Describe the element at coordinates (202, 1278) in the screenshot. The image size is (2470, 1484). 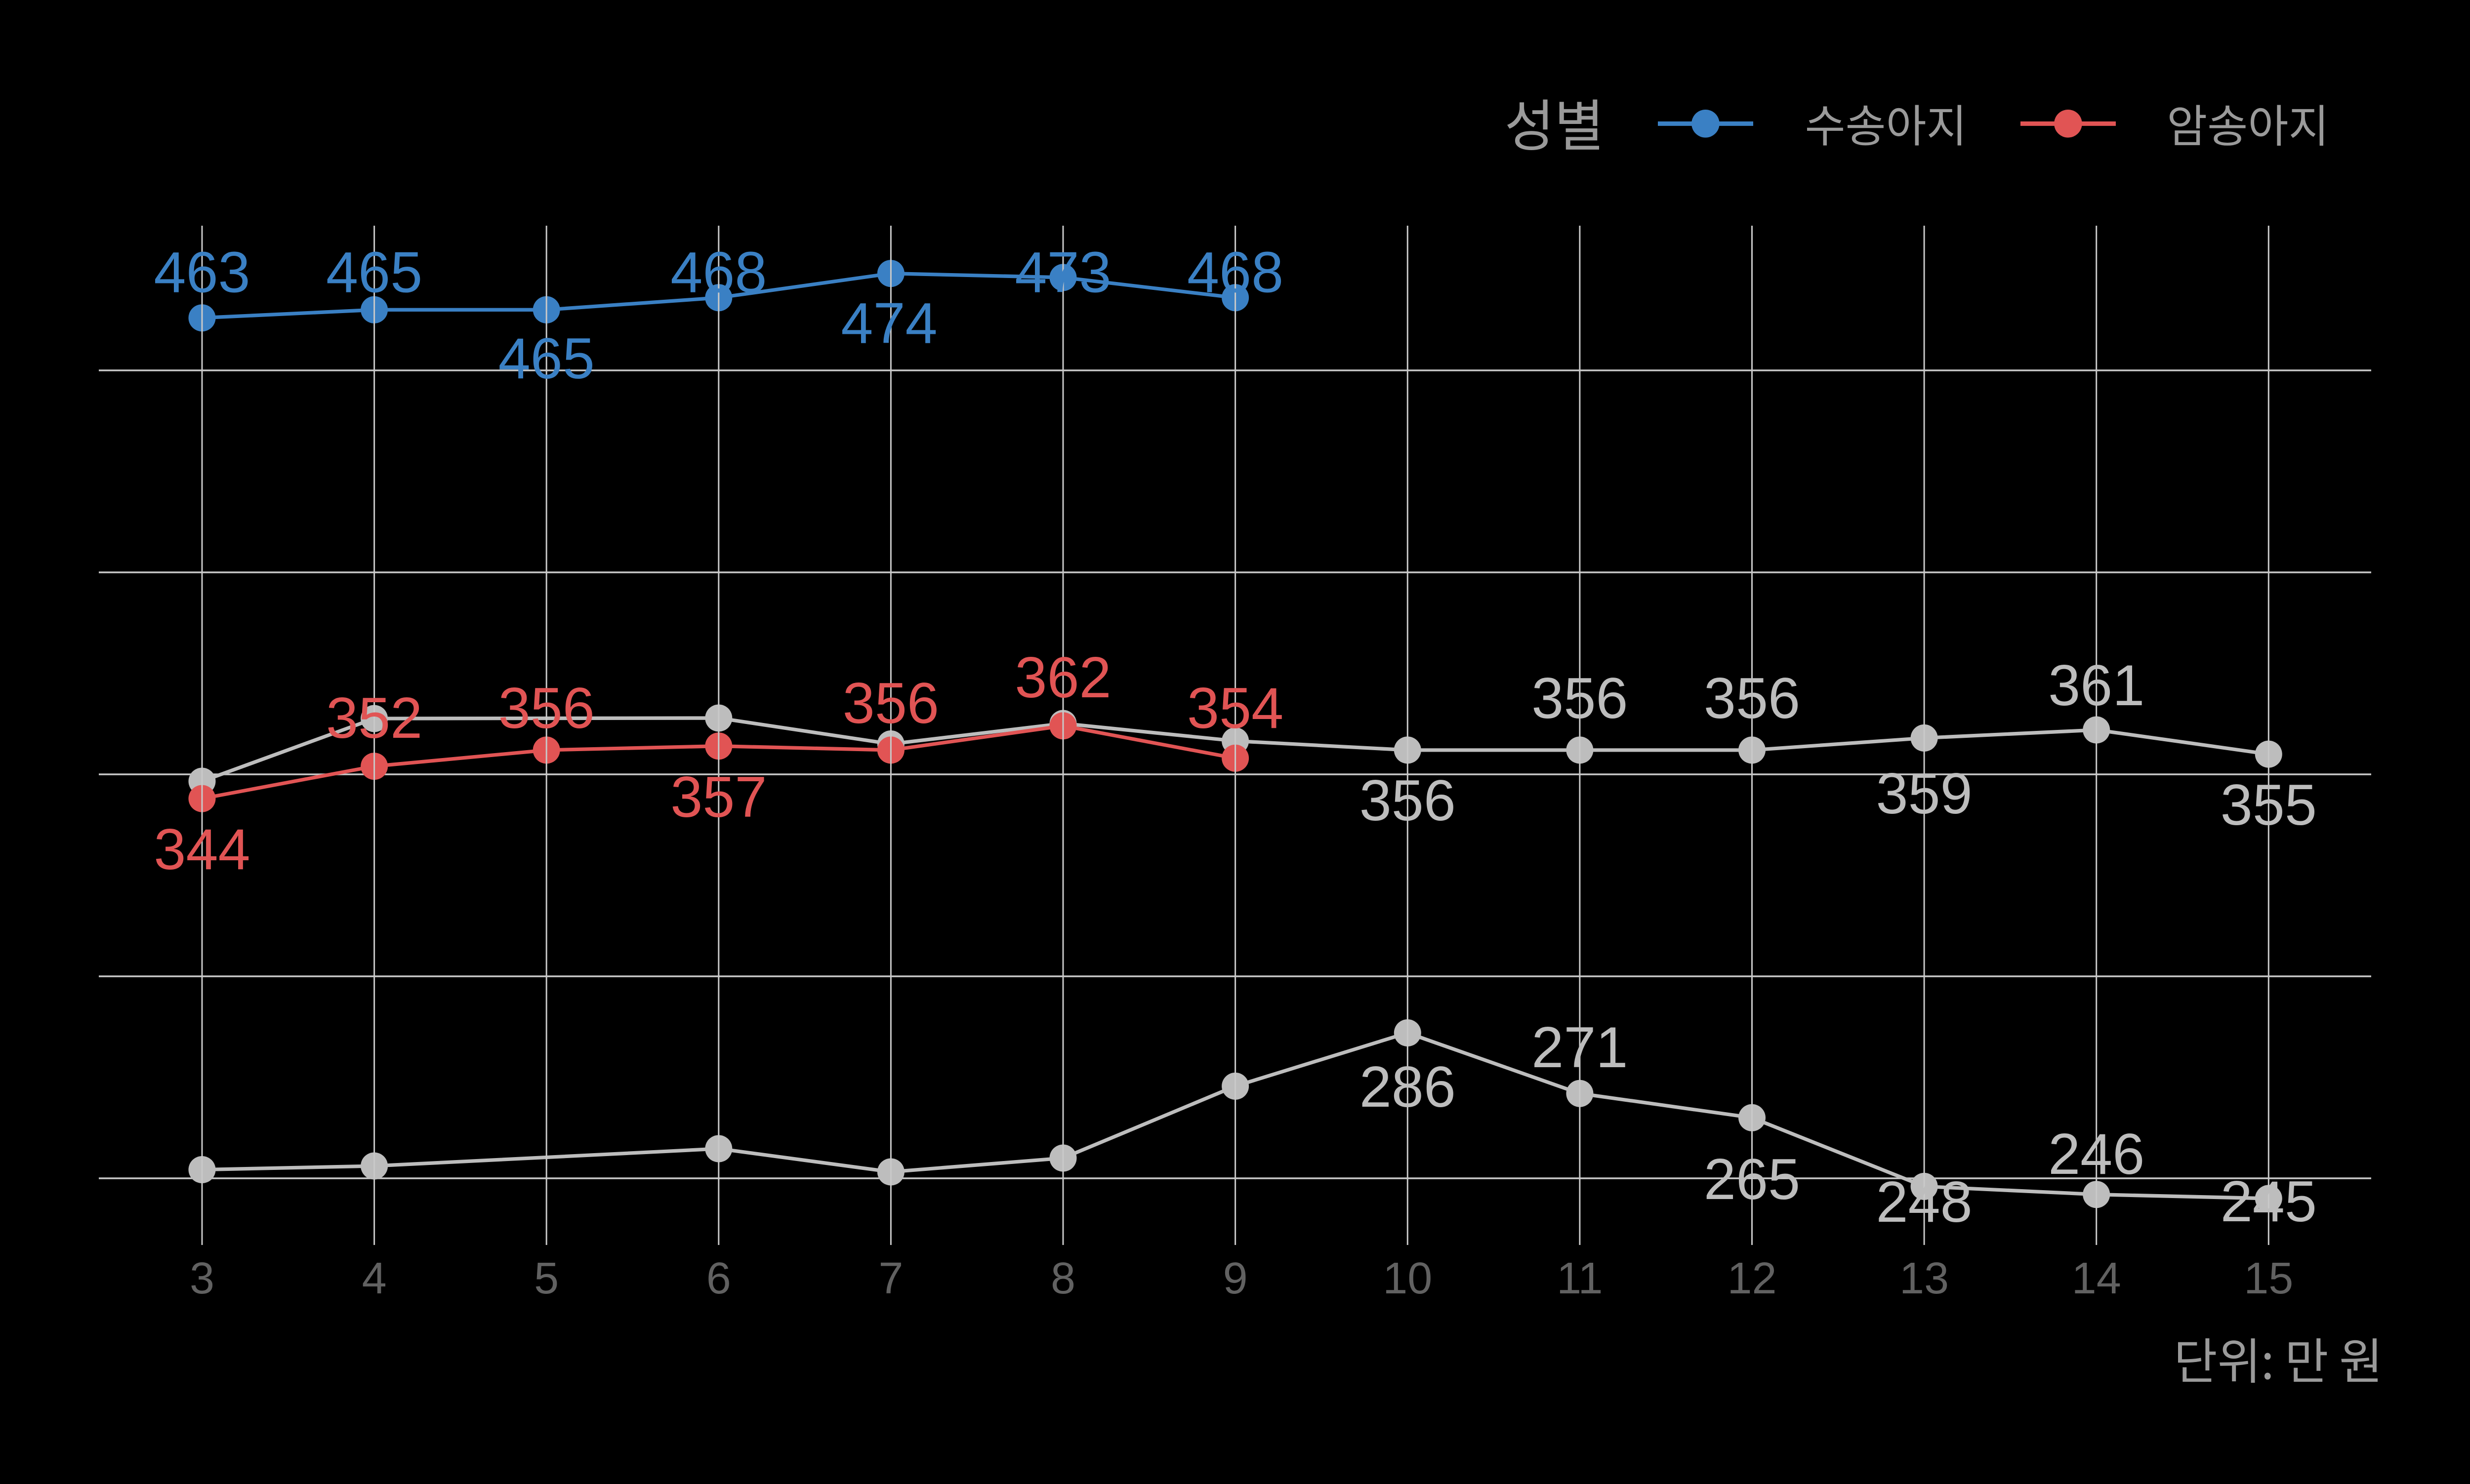
I see `svg-text: 3` at that location.